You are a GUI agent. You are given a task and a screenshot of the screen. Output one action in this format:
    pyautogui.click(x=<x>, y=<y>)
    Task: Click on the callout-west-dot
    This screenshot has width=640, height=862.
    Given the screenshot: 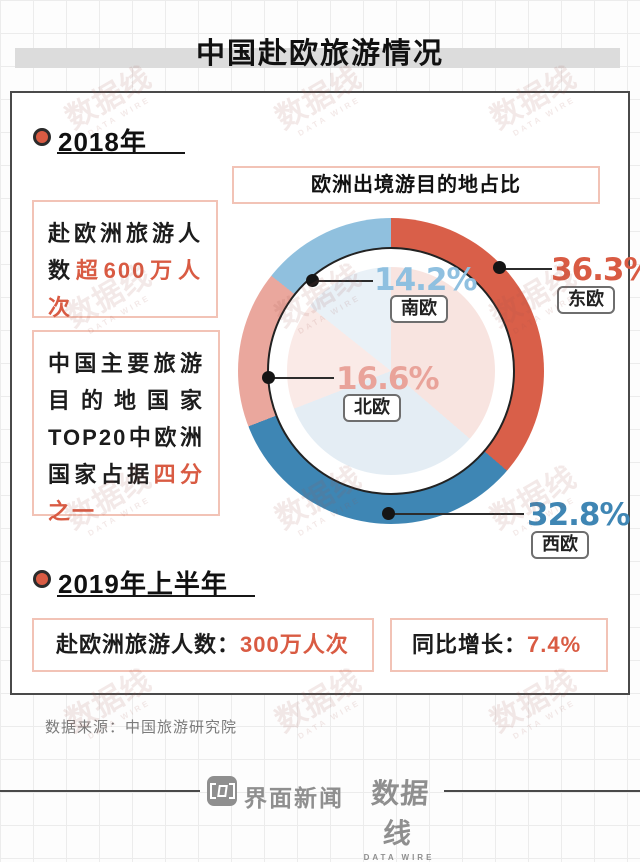 What is the action you would take?
    pyautogui.click(x=388, y=513)
    